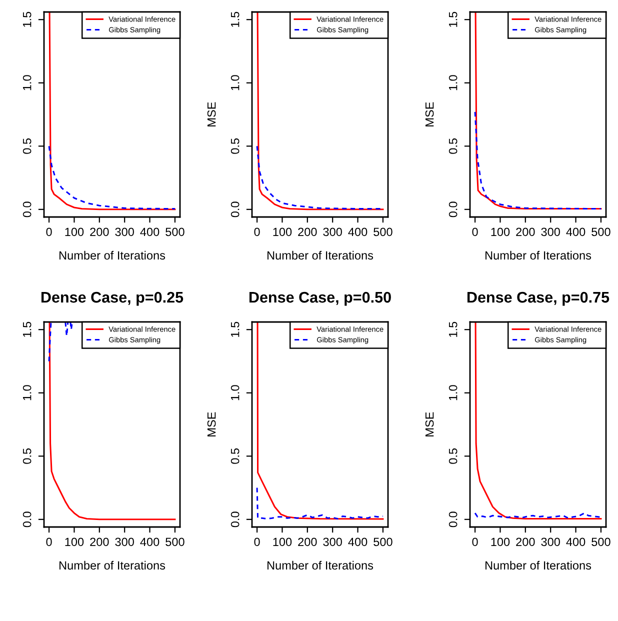  I want to click on chart-title: Dense Case, p=0.25, so click(112, 299).